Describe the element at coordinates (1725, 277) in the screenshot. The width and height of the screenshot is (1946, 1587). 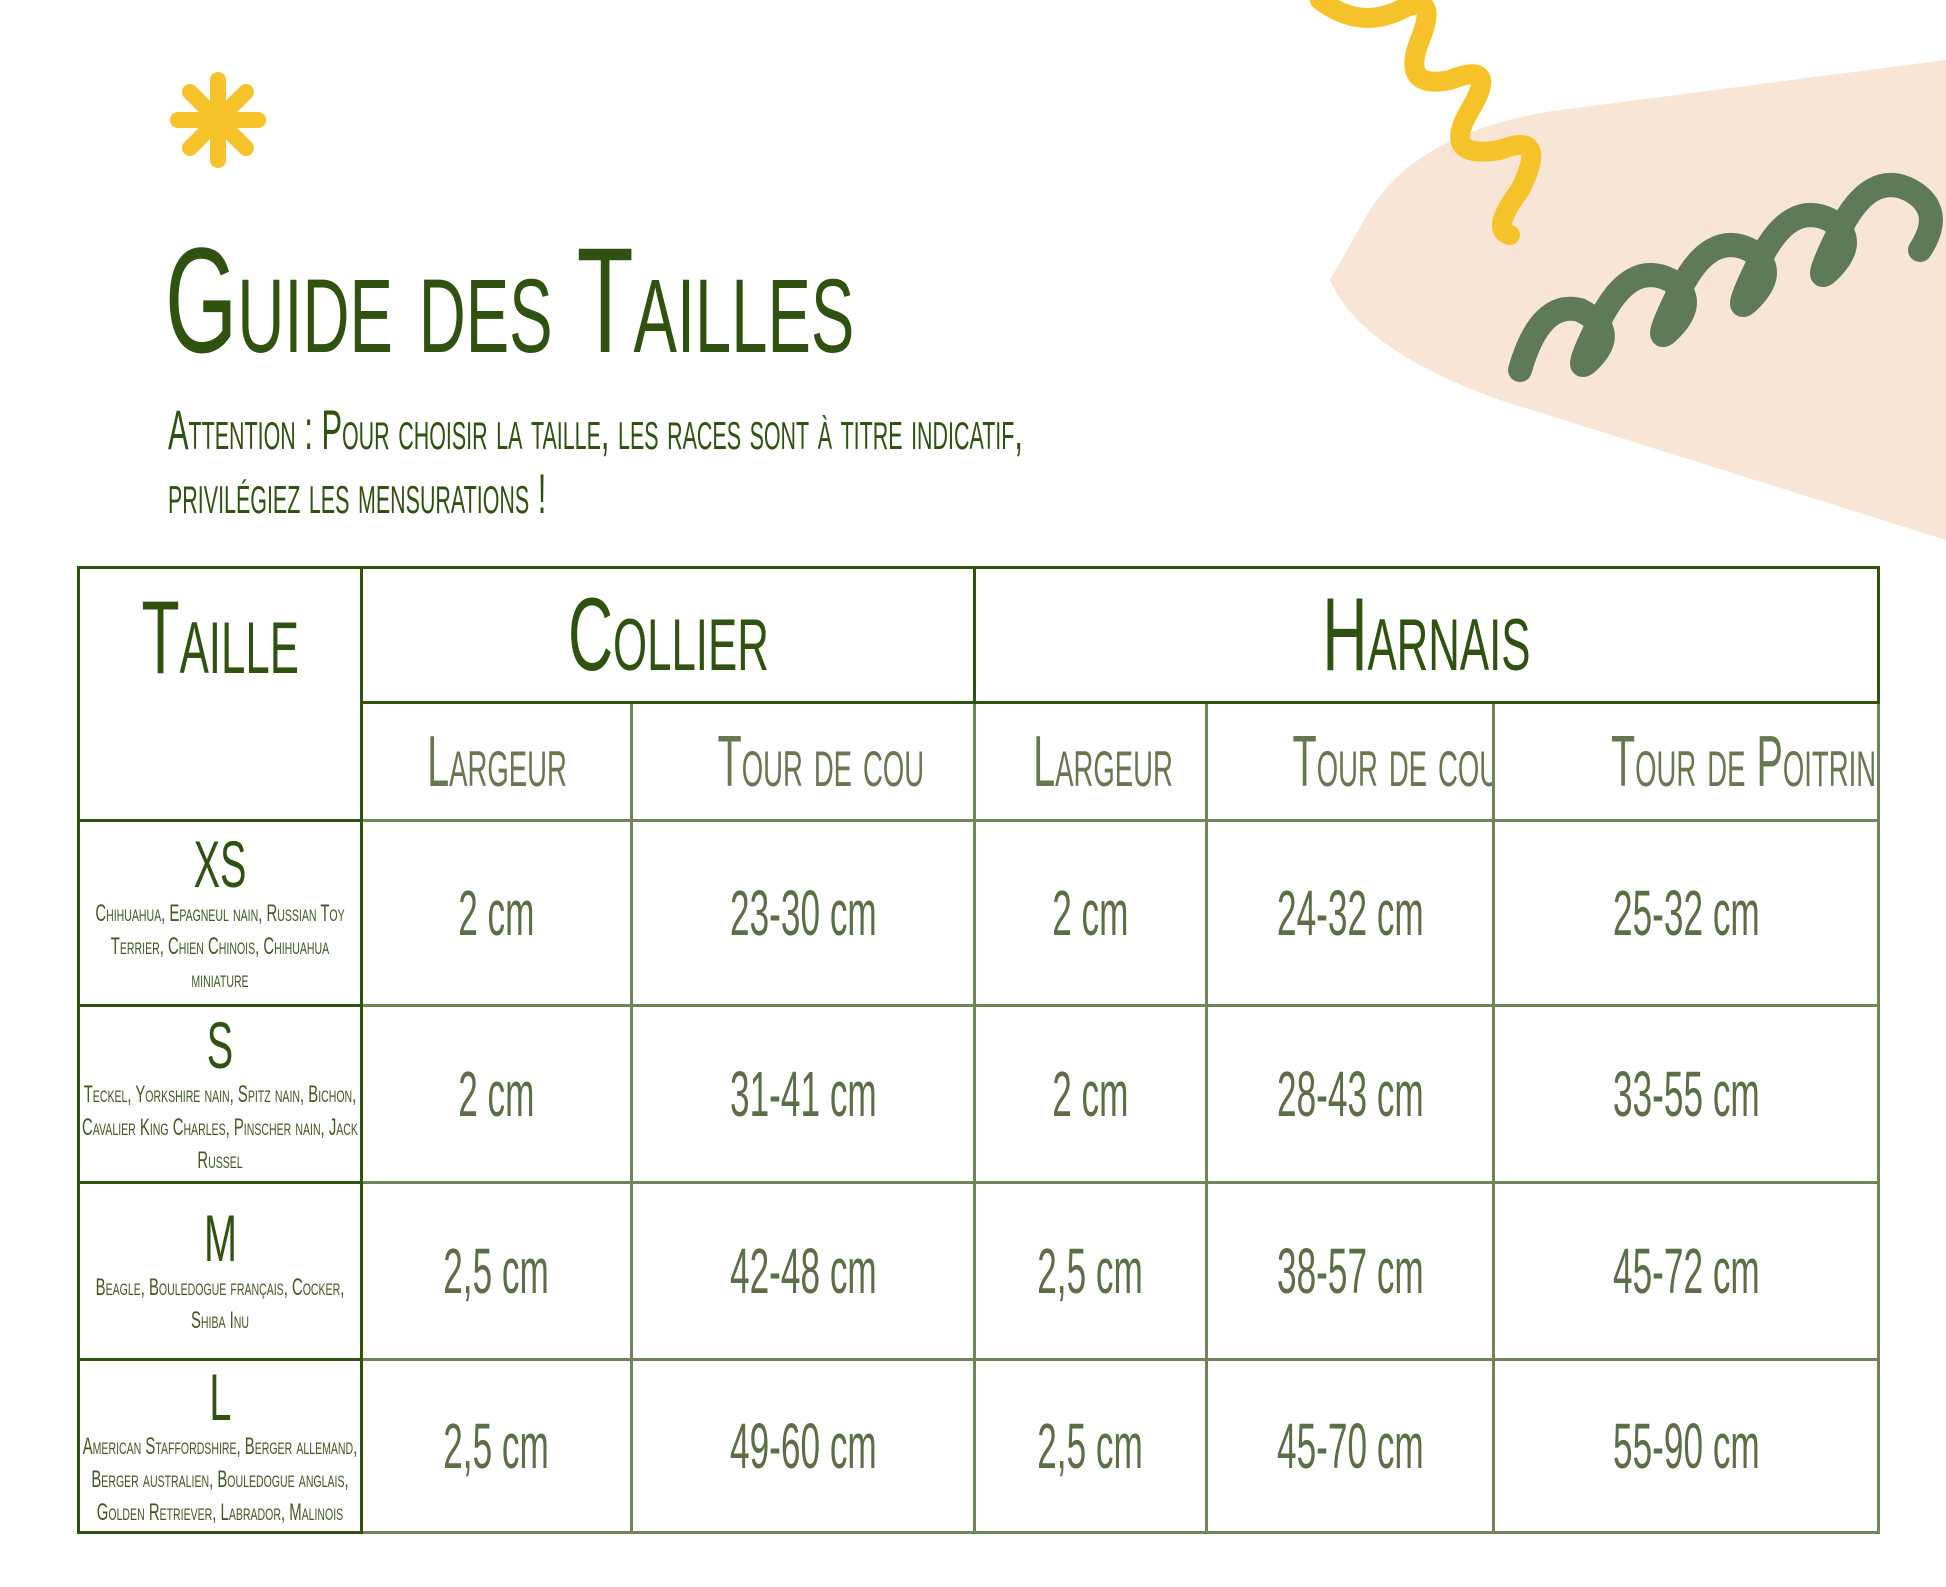
I see `green-spiral-decoration` at that location.